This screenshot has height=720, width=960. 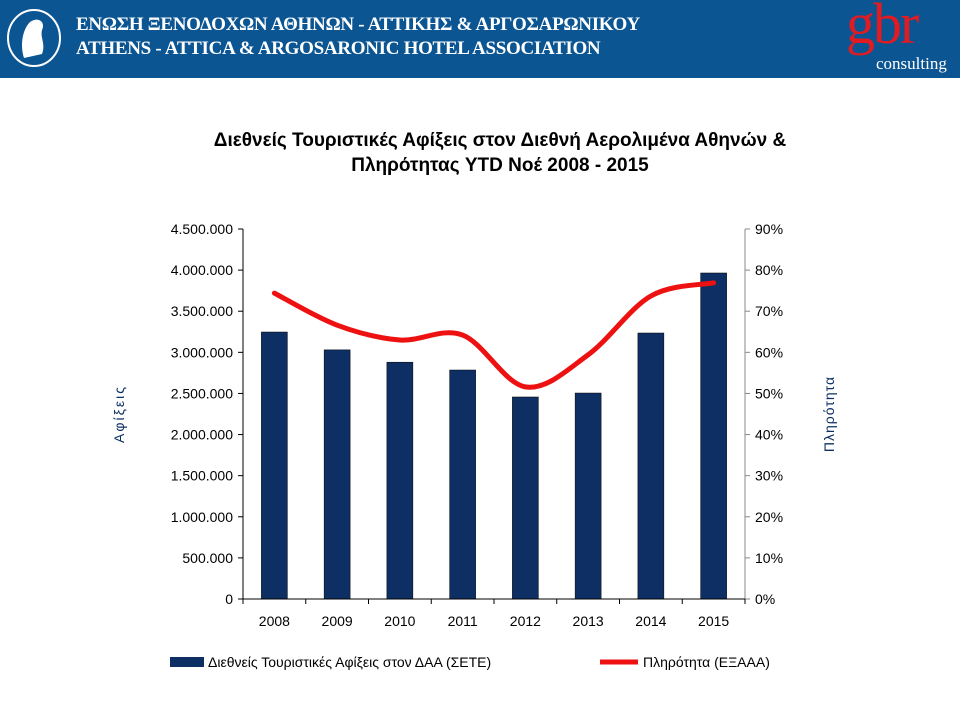 I want to click on chart-title-line2: Πληρότητας YTD Νοέ 2008 - 2015, so click(x=500, y=165).